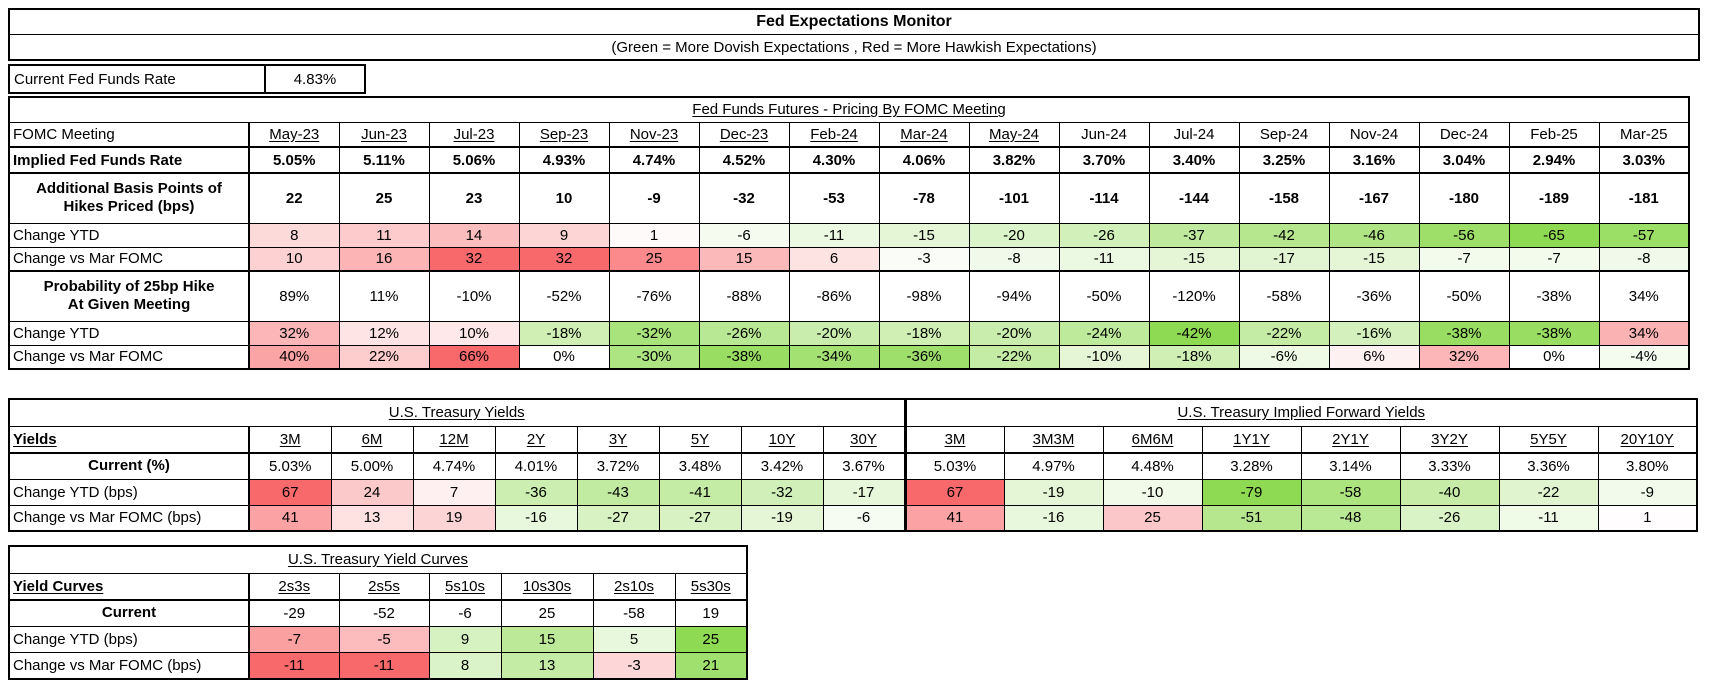  I want to click on column-header: 3M, so click(954, 439).